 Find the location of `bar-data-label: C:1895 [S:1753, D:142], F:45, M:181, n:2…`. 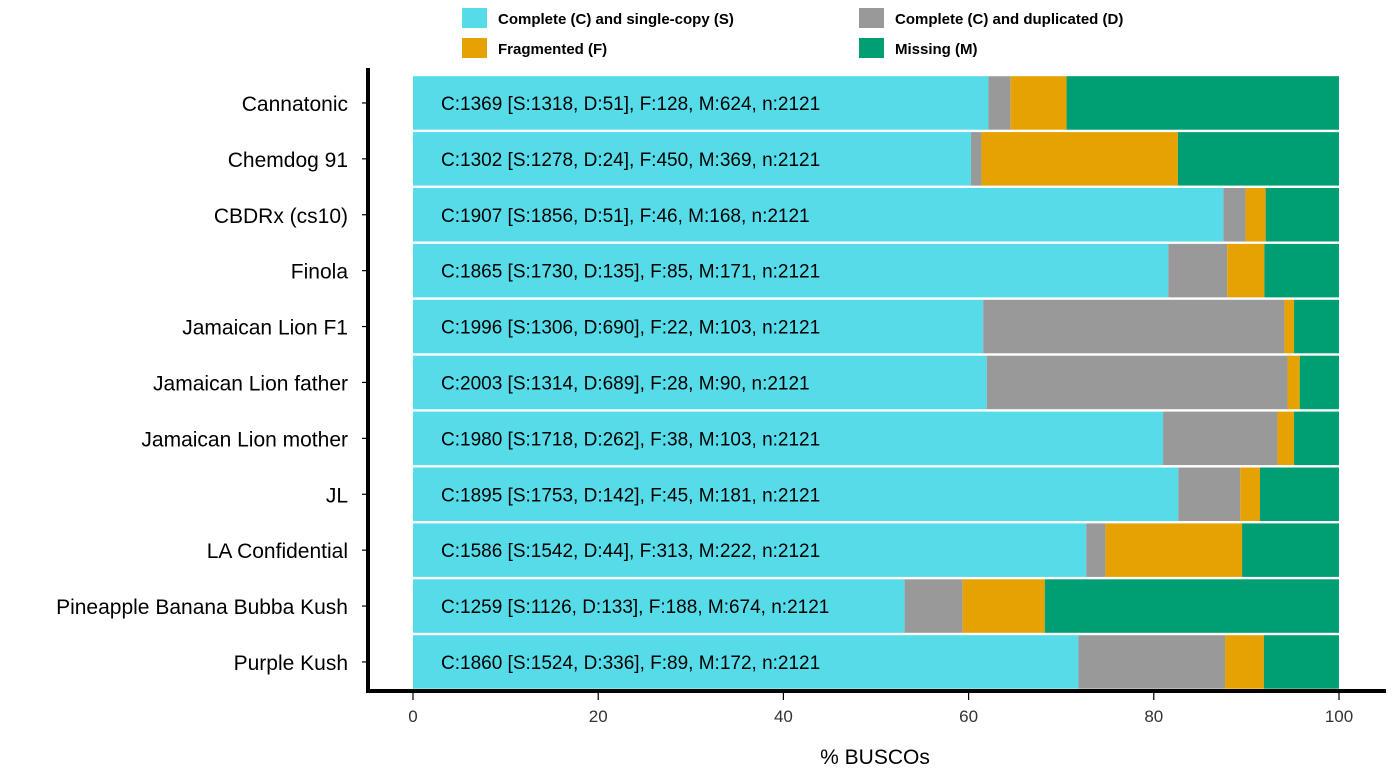

bar-data-label: C:1895 [S:1753, D:142], F:45, M:181, n:2… is located at coordinates (630, 495).